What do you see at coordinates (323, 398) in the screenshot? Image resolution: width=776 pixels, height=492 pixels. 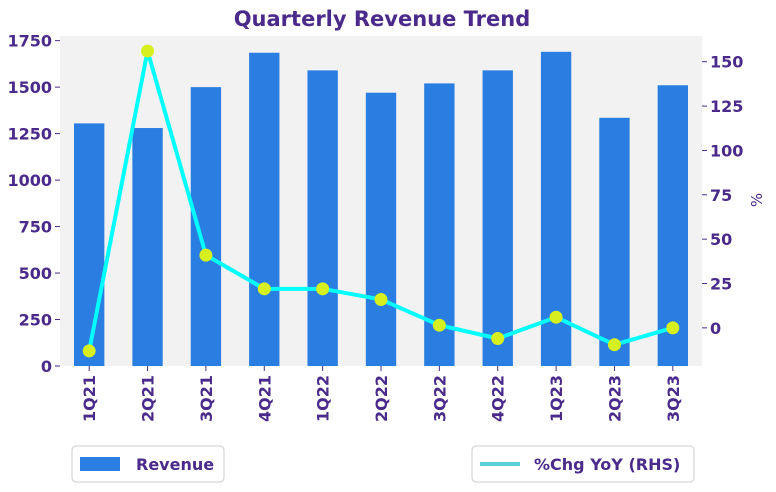 I see `x-tick-label: 1Q22` at bounding box center [323, 398].